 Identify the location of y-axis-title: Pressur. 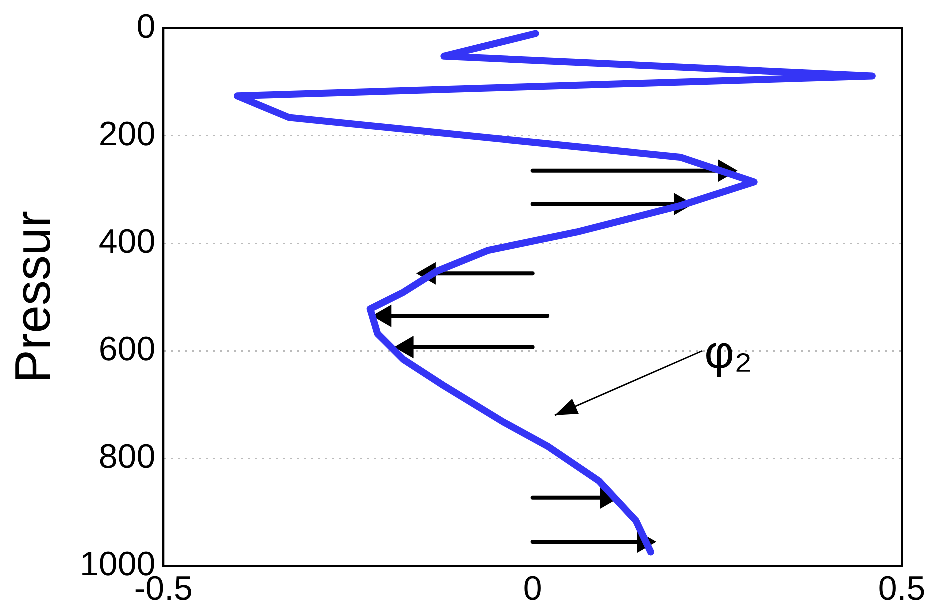
(32, 297).